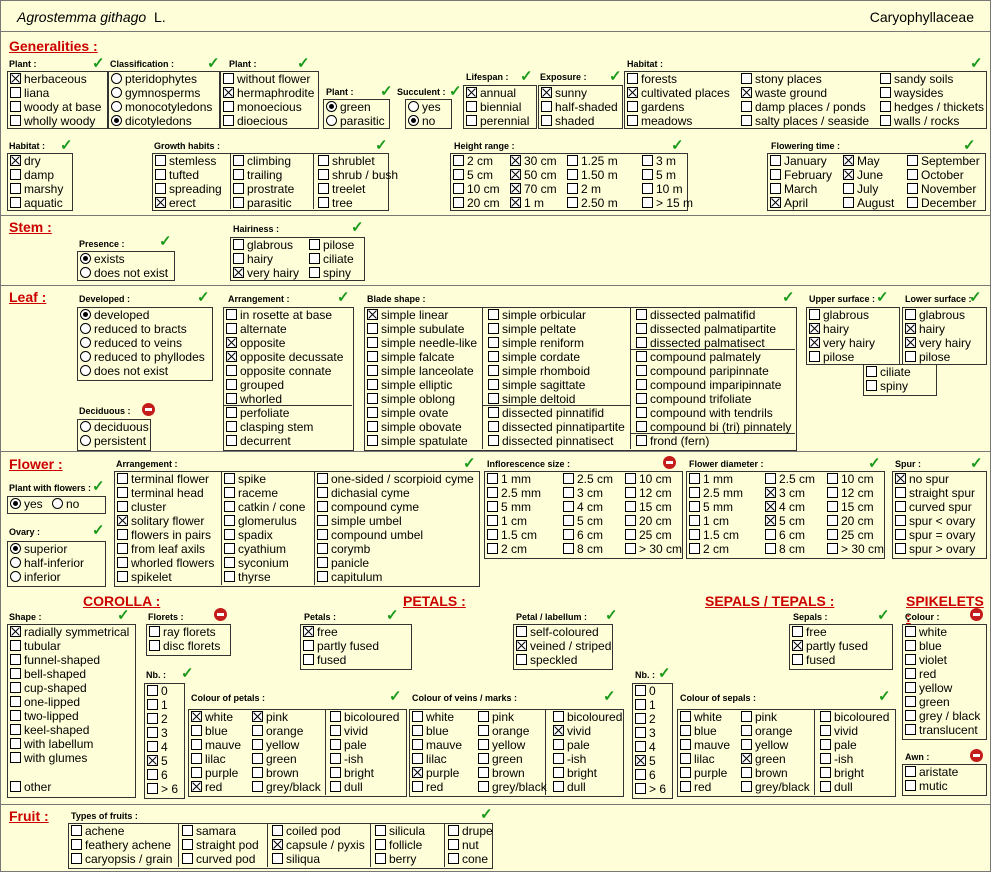  What do you see at coordinates (507, 521) in the screenshot?
I see `infl-size-option-1-cm: 1 cm` at bounding box center [507, 521].